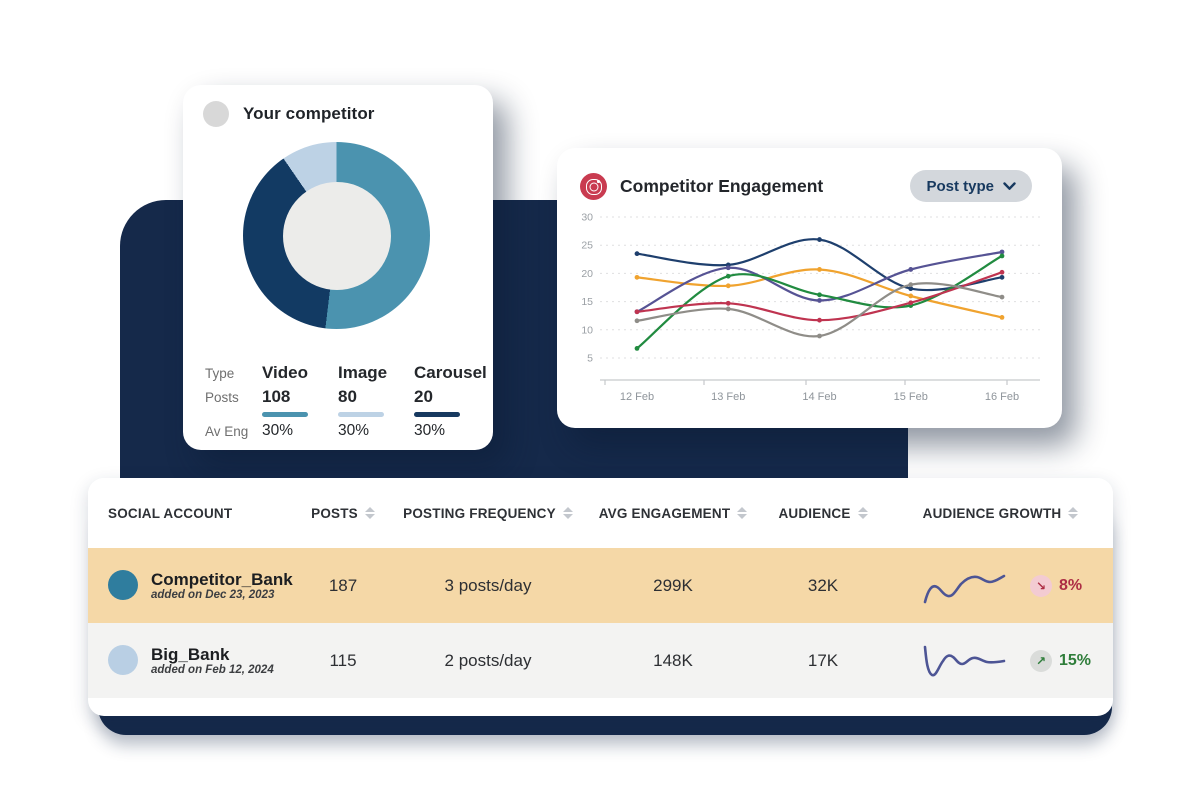 Image resolution: width=1201 pixels, height=801 pixels. Describe the element at coordinates (488, 660) in the screenshot. I see `posting-frequency-value: 2 posts/day` at that location.